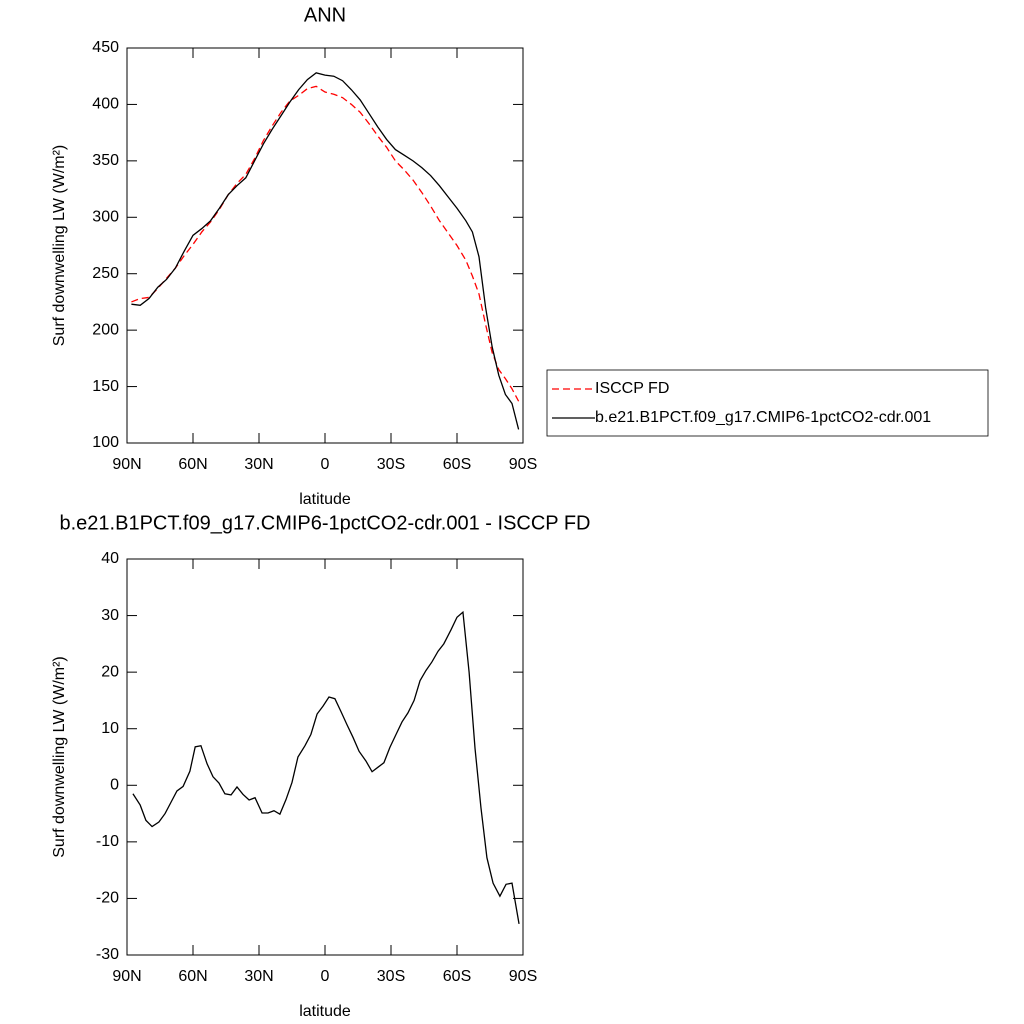 This screenshot has width=1024, height=1024. Describe the element at coordinates (767, 403) in the screenshot. I see `legend-box` at that location.